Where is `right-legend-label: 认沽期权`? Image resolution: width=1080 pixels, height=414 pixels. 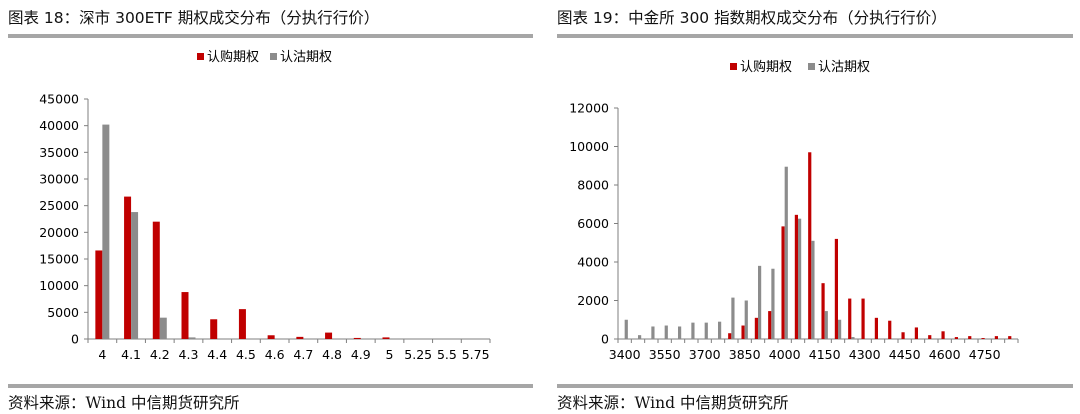
right-legend-label: 认沽期权 is located at coordinates (844, 67).